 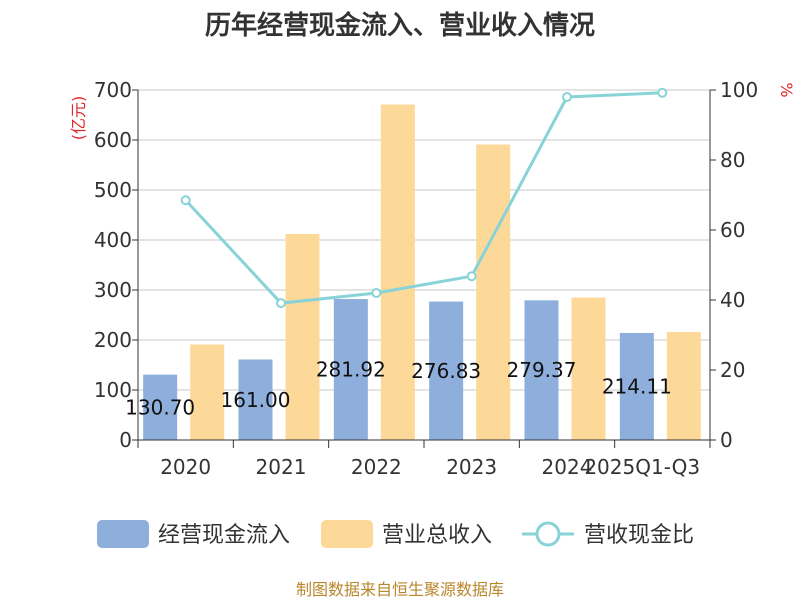 I want to click on x-tick-label: 2022, so click(x=376, y=467).